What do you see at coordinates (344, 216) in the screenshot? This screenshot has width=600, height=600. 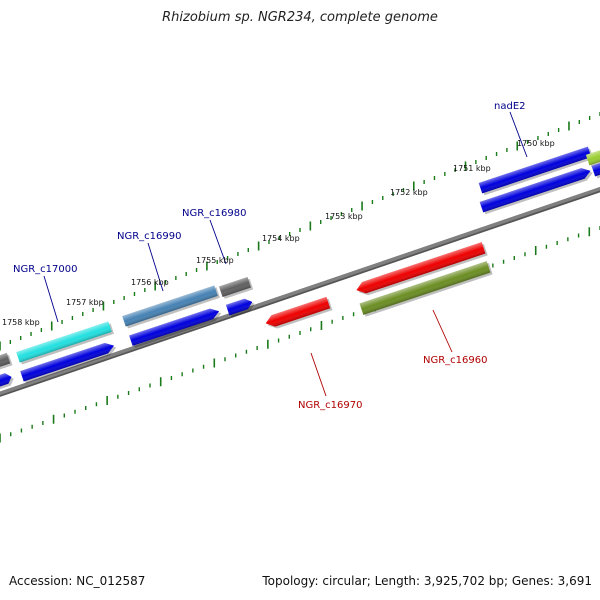 I see `kbp-tick-label: 1753 kbp` at bounding box center [344, 216].